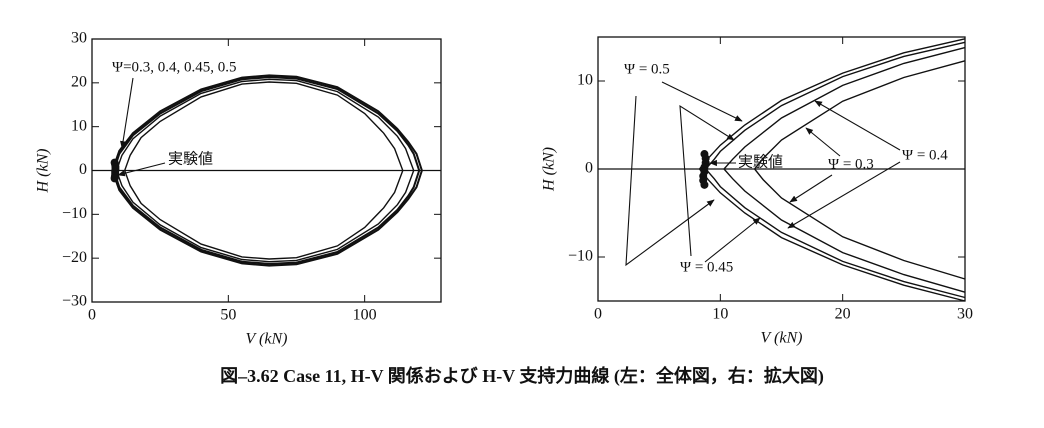  Describe the element at coordinates (851, 164) in the screenshot. I see `annotation: Ψ = 0.3` at that location.